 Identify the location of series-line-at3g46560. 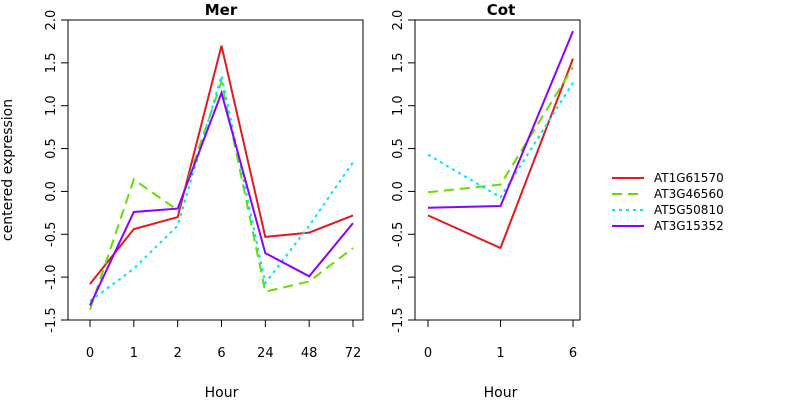
(500, 130).